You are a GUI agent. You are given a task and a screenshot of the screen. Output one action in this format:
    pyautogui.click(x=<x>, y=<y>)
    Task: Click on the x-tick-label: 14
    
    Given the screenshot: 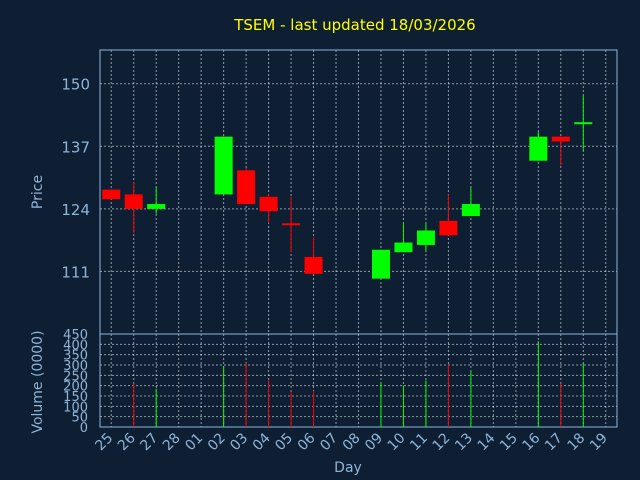 What is the action you would take?
    pyautogui.click(x=487, y=442)
    